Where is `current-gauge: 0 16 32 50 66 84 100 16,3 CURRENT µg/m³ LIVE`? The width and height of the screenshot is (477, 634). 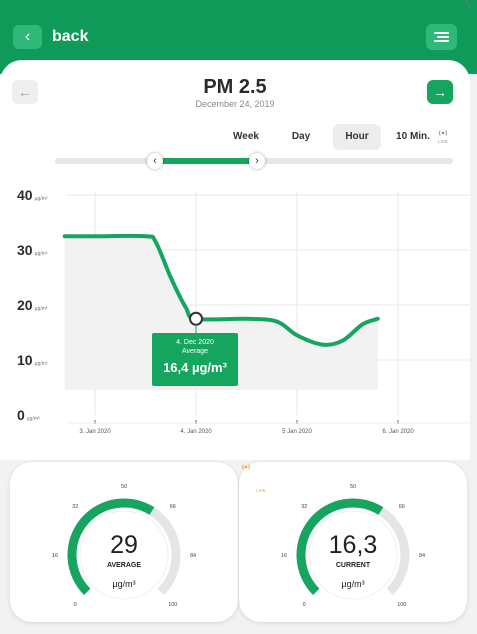 current-gauge: 0 16 32 50 66 84 100 16,3 CURRENT µg/m³ LIVE is located at coordinates (340, 546).